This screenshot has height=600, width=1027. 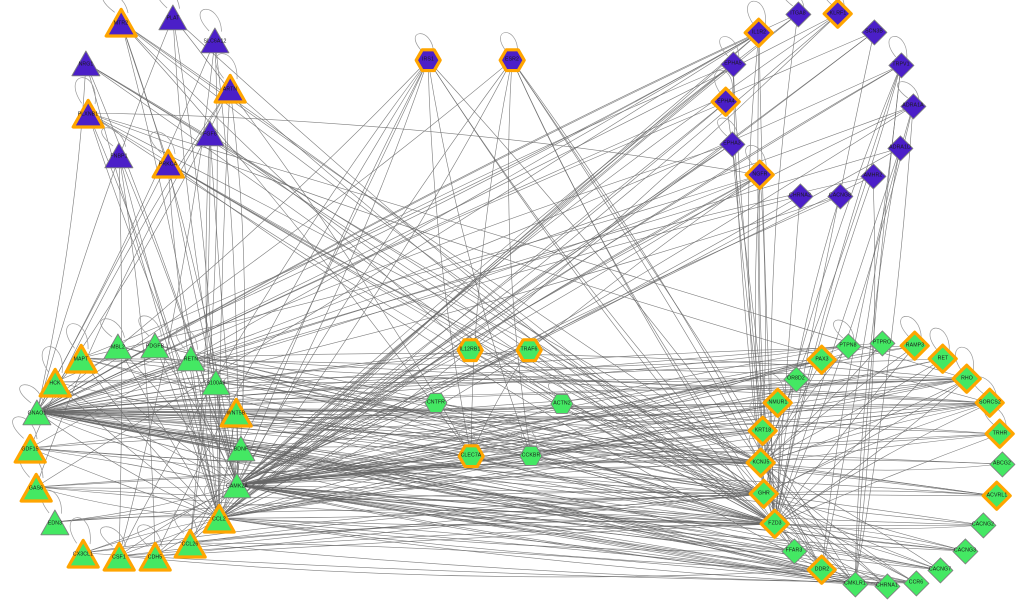 I want to click on graph-node-traf6: TRAF6, so click(x=529, y=350).